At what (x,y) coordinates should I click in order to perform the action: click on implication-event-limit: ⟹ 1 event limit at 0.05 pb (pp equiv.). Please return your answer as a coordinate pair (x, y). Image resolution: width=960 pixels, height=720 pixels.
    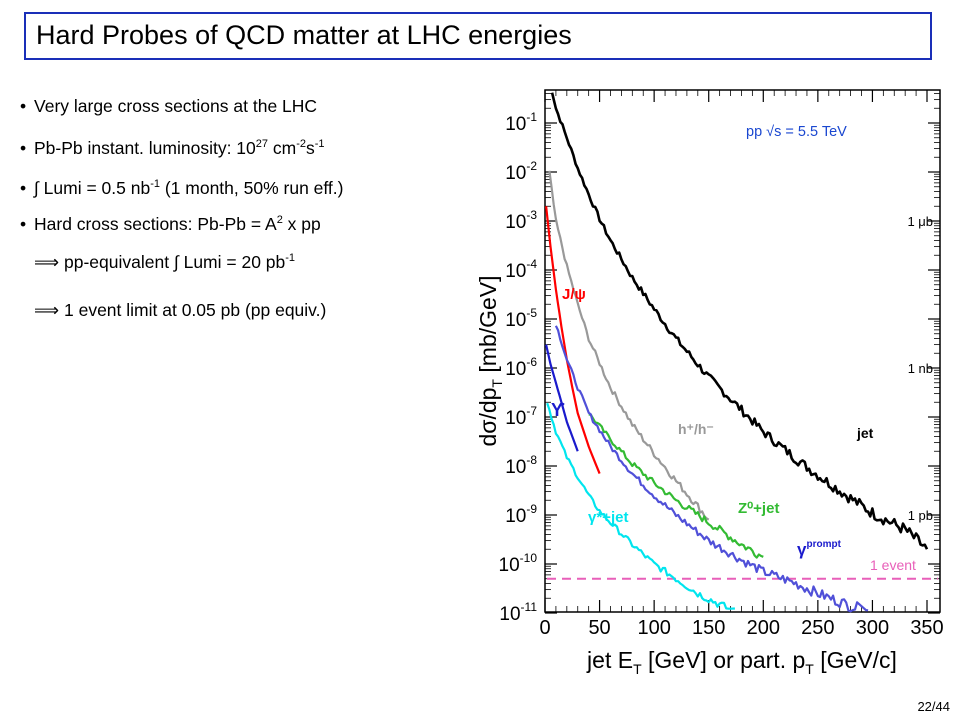
    Looking at the image, I should click on (180, 310).